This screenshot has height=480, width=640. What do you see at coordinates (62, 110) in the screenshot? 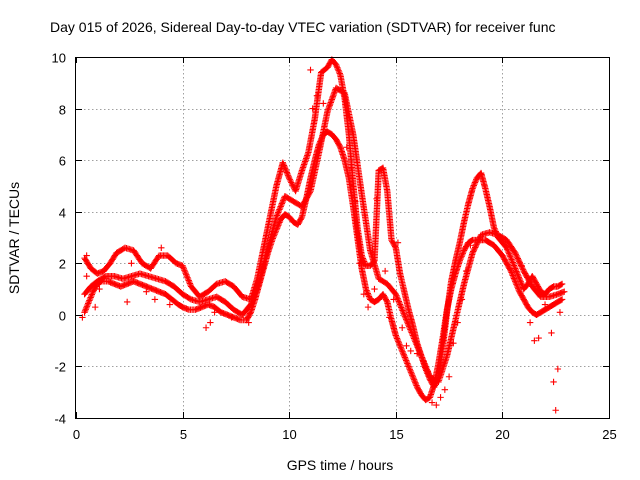
I see `y-tick-label: 8` at bounding box center [62, 110].